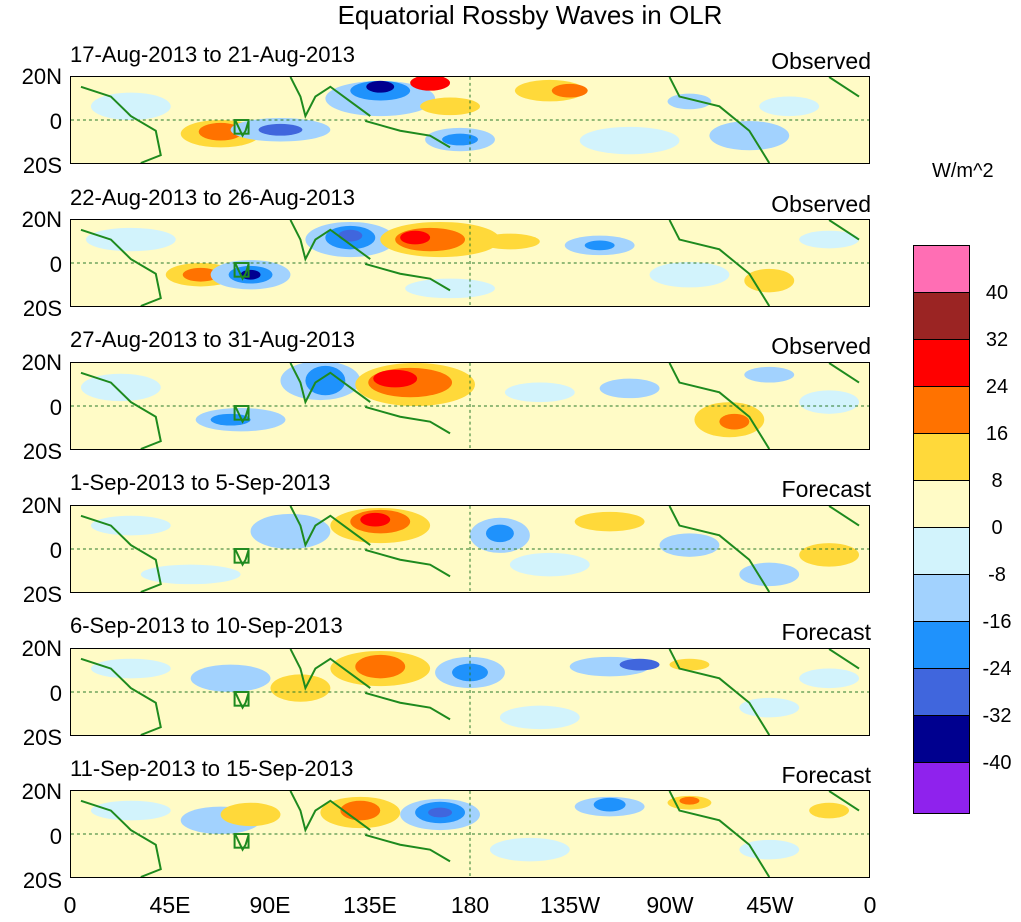 The image size is (1021, 922). What do you see at coordinates (270, 905) in the screenshot?
I see `lon-label-90e: 90E` at bounding box center [270, 905].